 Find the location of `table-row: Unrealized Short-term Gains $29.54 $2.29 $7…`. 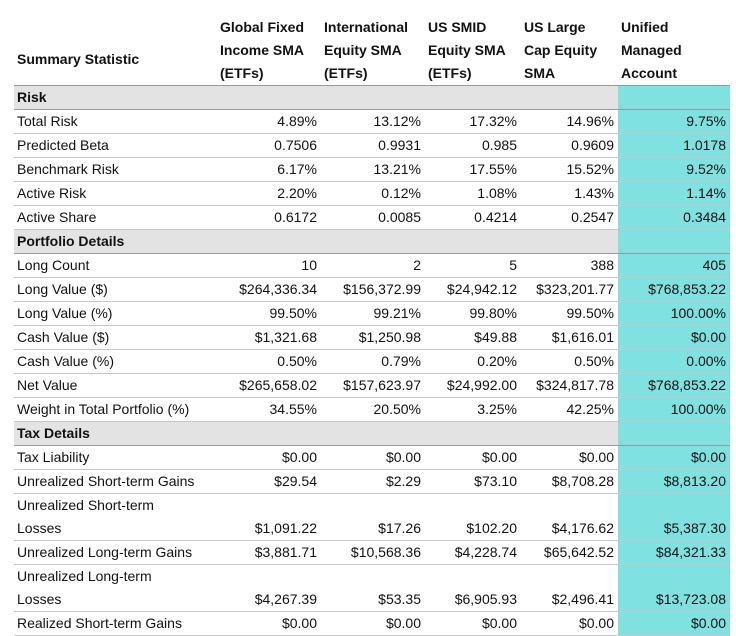

table-row: Unrealized Short-term Gains $29.54 $2.29 $7… is located at coordinates (372, 481).